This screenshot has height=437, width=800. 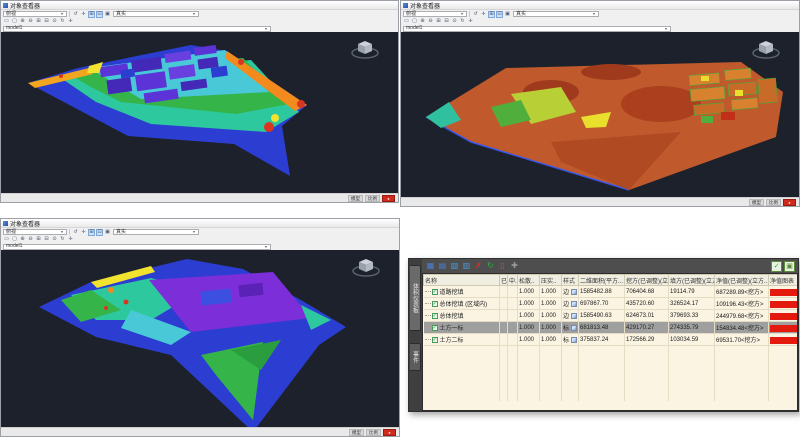 What do you see at coordinates (502, 265) in the screenshot?
I see `trash-icon: ▯` at bounding box center [502, 265].